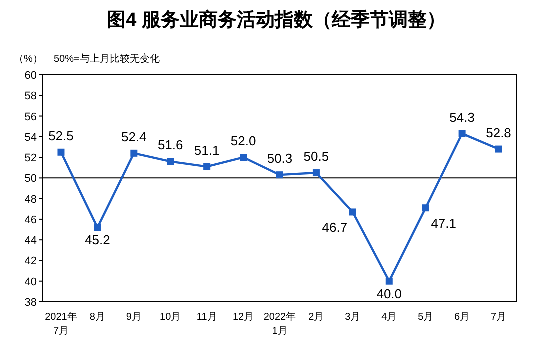 Image resolution: width=553 pixels, height=343 pixels. What do you see at coordinates (243, 317) in the screenshot?
I see `x-tick-label: 12月` at bounding box center [243, 317].